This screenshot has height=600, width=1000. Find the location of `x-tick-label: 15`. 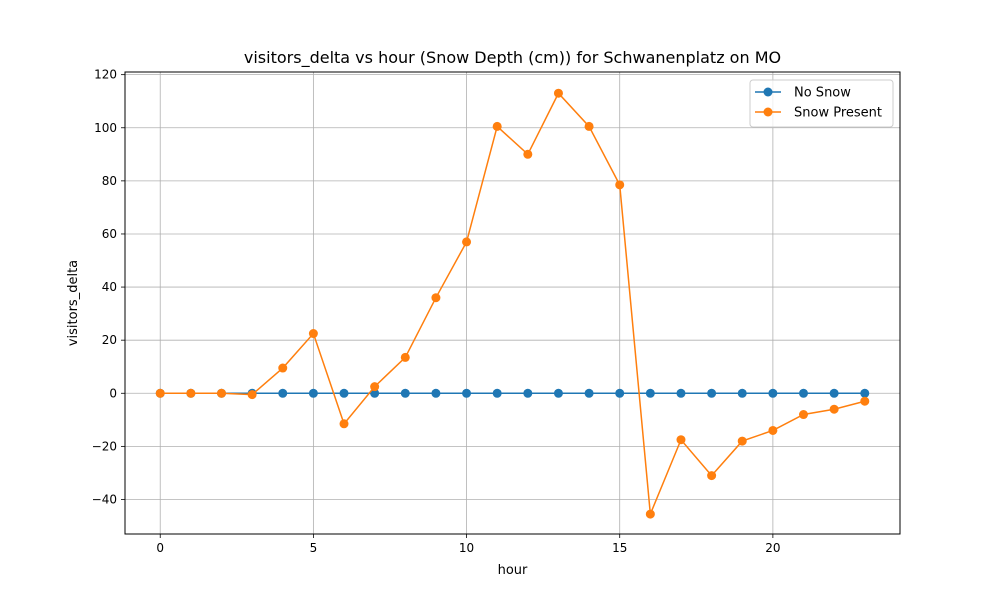

x-tick-label: 15 is located at coordinates (619, 548).